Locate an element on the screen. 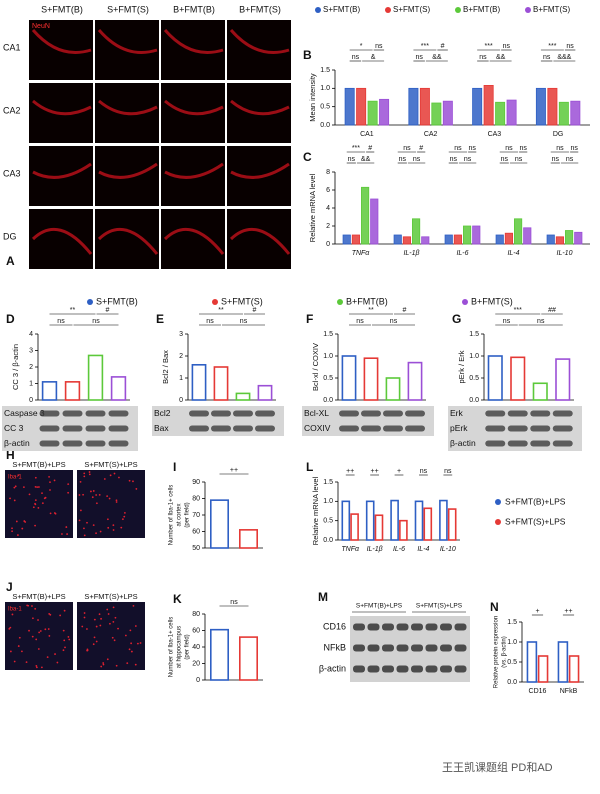  column-label: S+FMT(B) is located at coordinates (62, 9).